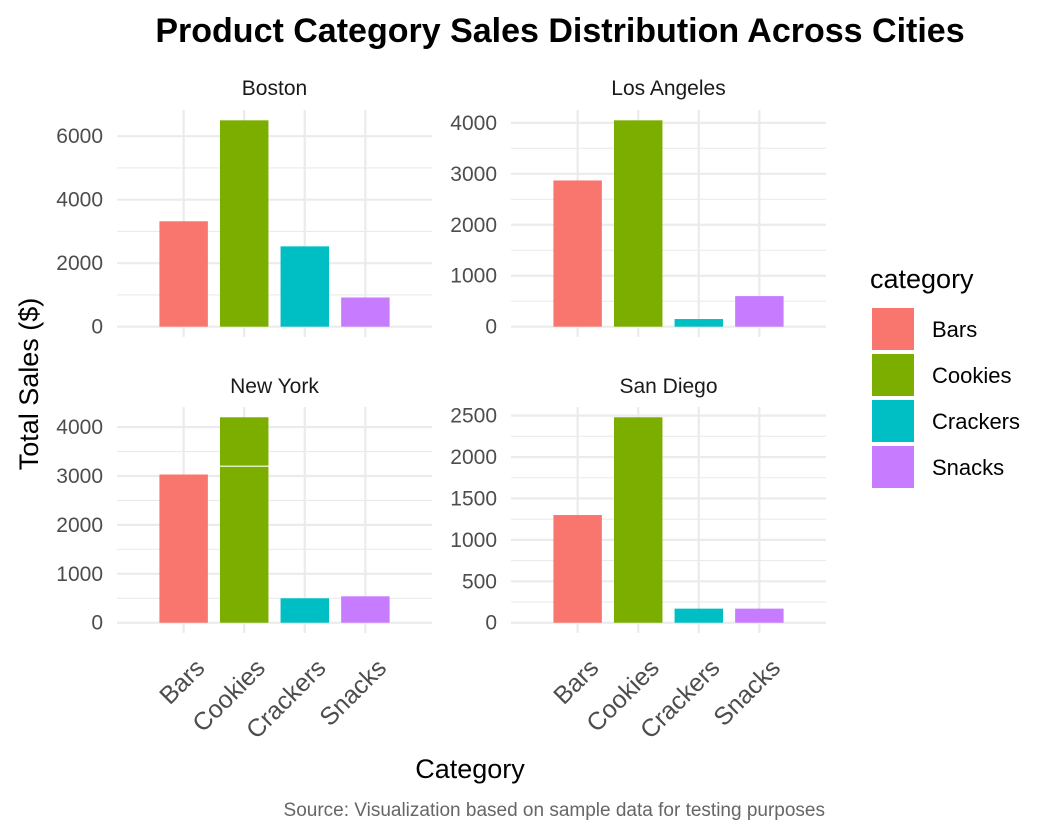  I want to click on bar-new-york-crackers, so click(305, 610).